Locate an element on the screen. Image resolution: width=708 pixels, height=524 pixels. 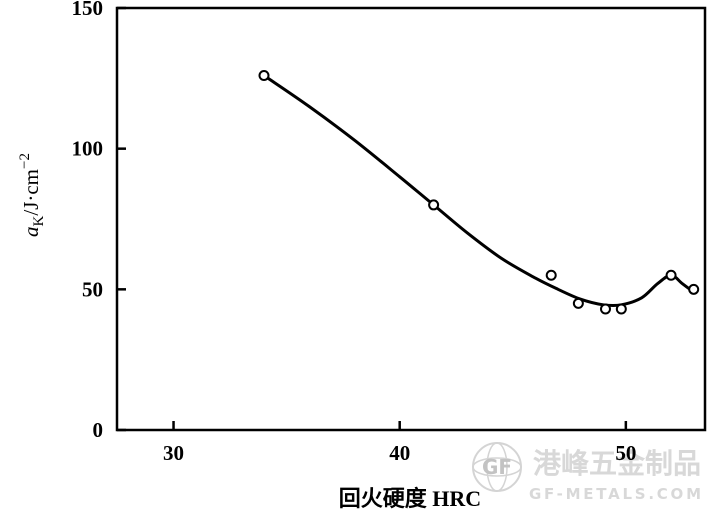
y-axis-title: aK/J·cm−2 is located at coordinates (32, 195).